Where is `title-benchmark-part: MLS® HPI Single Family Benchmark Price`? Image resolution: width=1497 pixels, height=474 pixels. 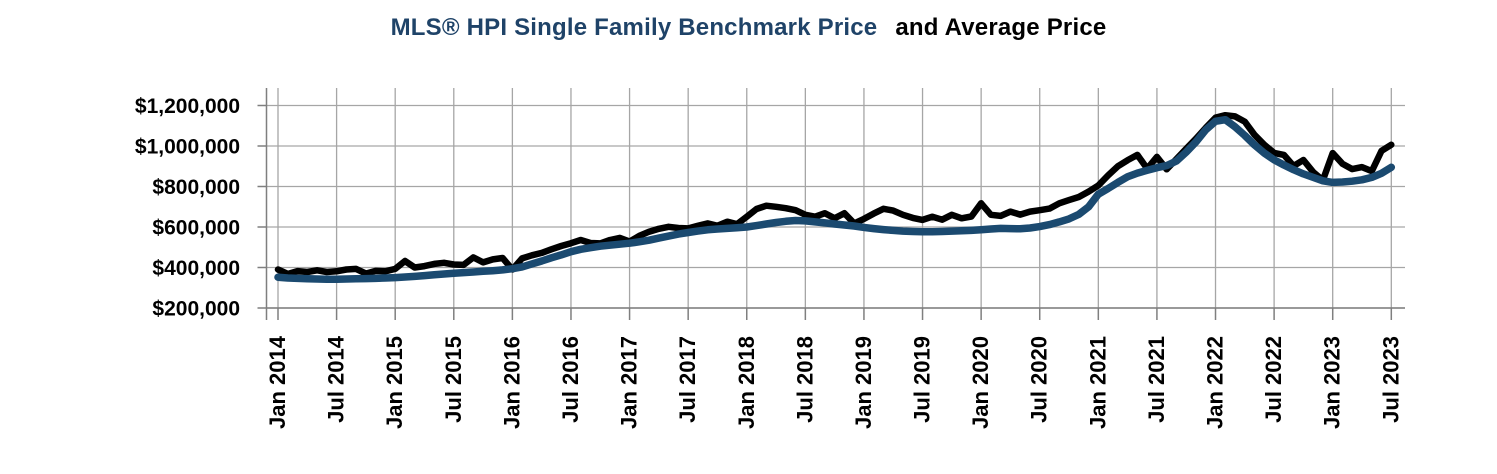 title-benchmark-part: MLS® HPI Single Family Benchmark Price is located at coordinates (634, 27).